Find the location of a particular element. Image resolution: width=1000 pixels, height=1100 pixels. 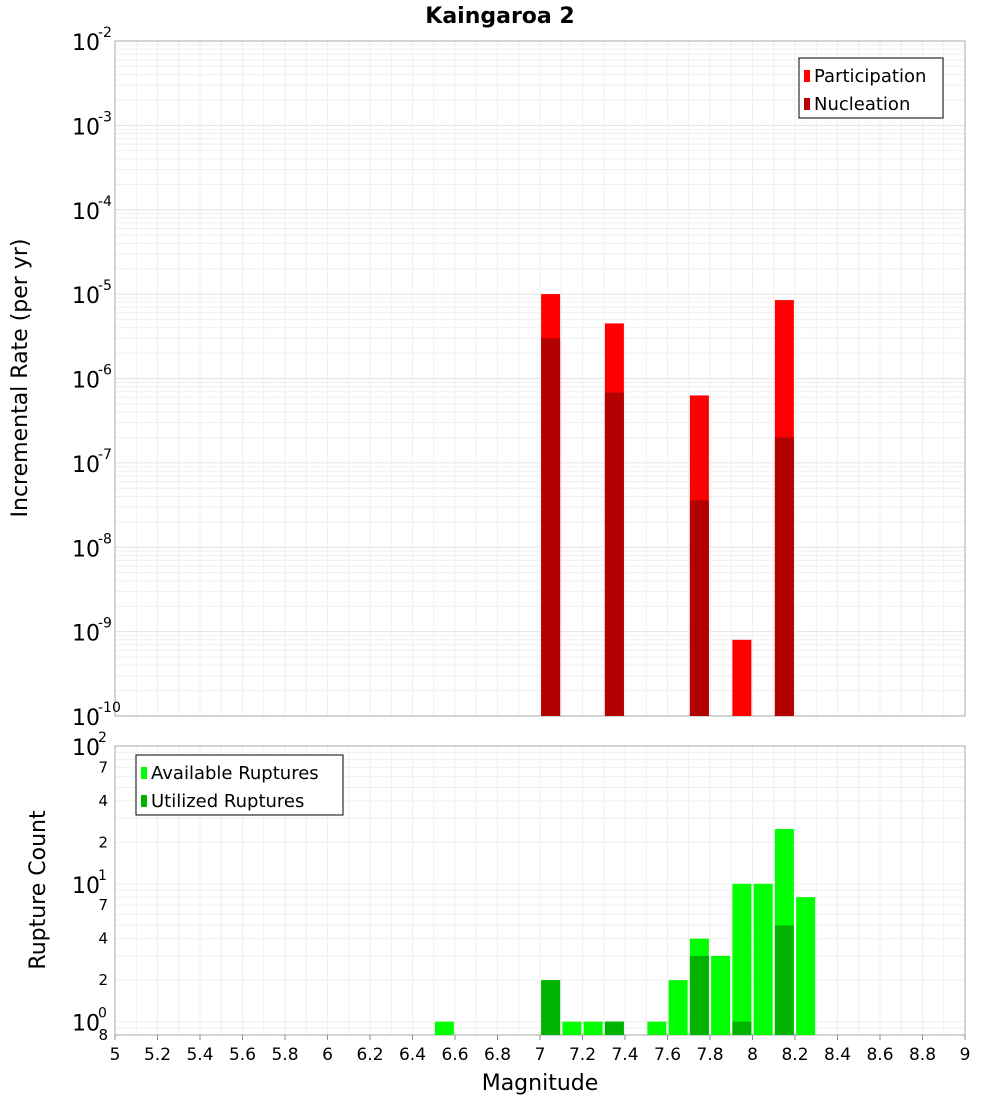

legend-label: Utilized Ruptures is located at coordinates (227, 801).